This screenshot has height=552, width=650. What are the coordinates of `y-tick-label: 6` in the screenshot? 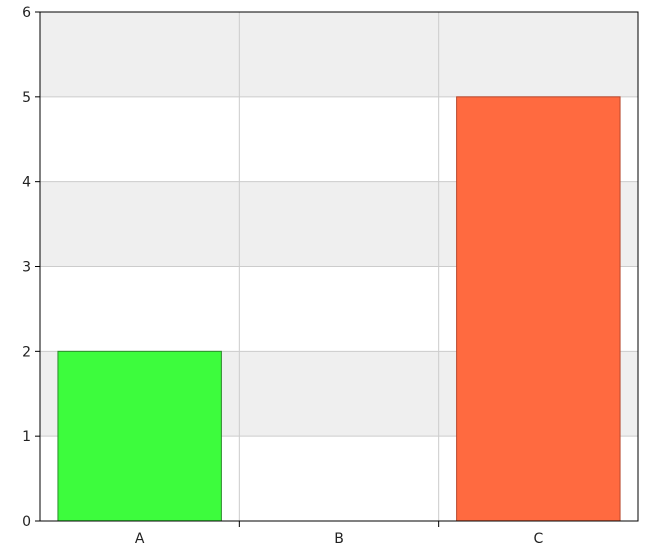 It's located at (26, 13).